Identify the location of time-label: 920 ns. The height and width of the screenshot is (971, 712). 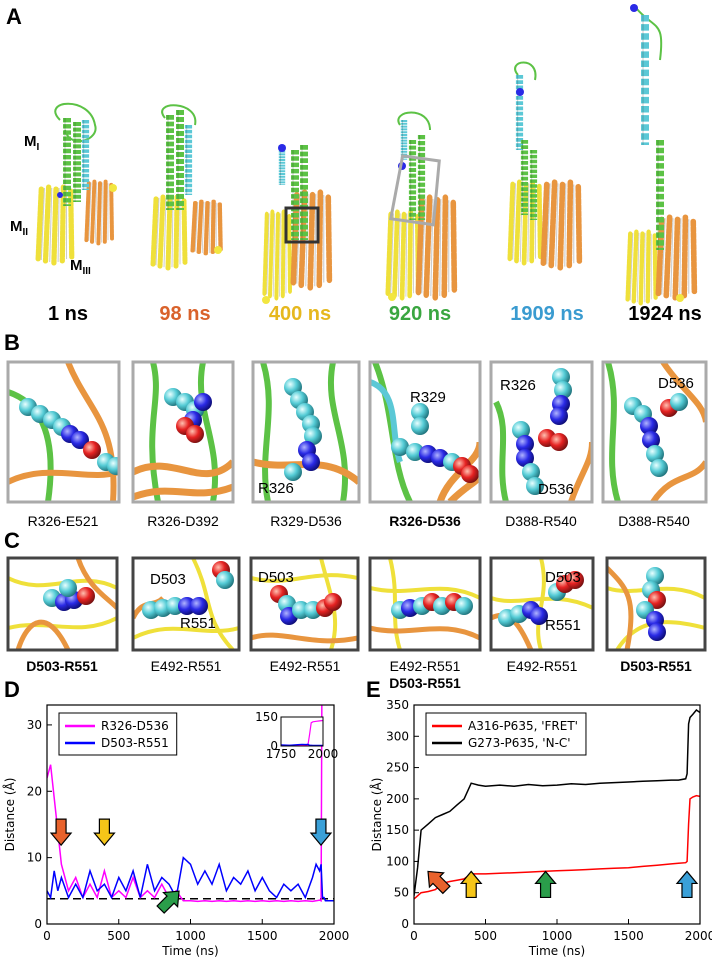
(420, 314).